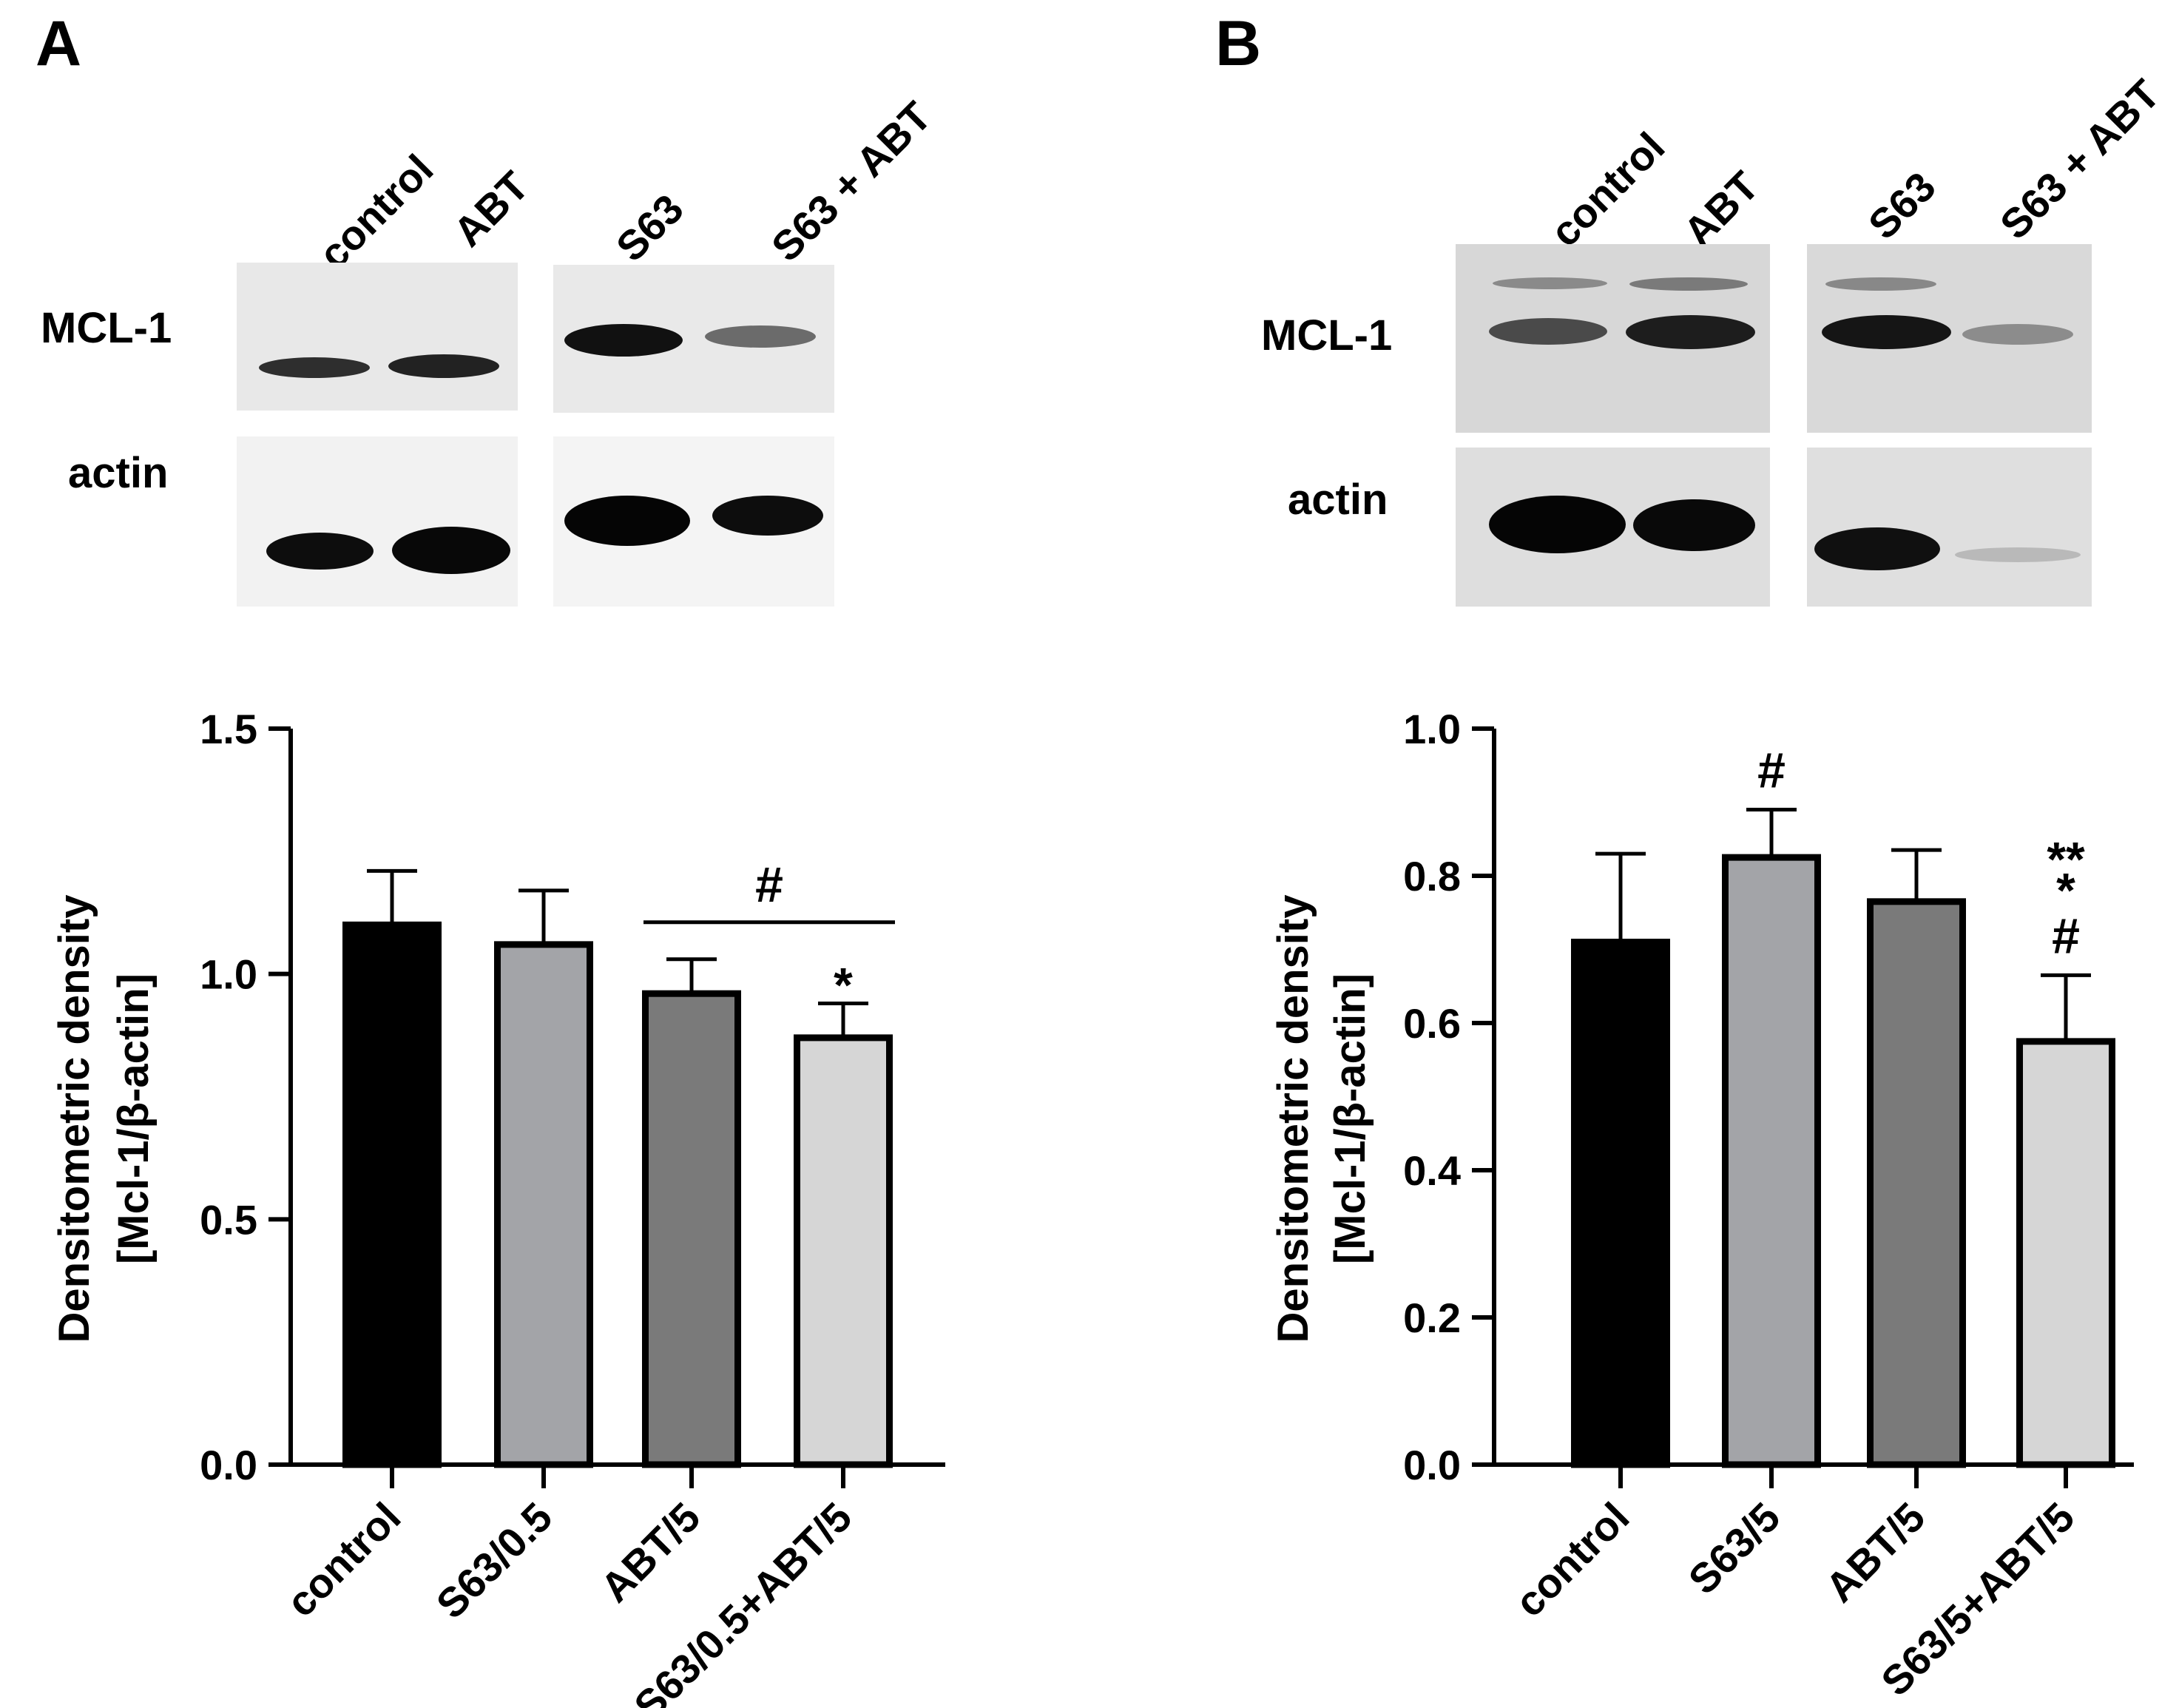 This screenshot has width=2179, height=1708. I want to click on y-tick-label: 1.5, so click(228, 729).